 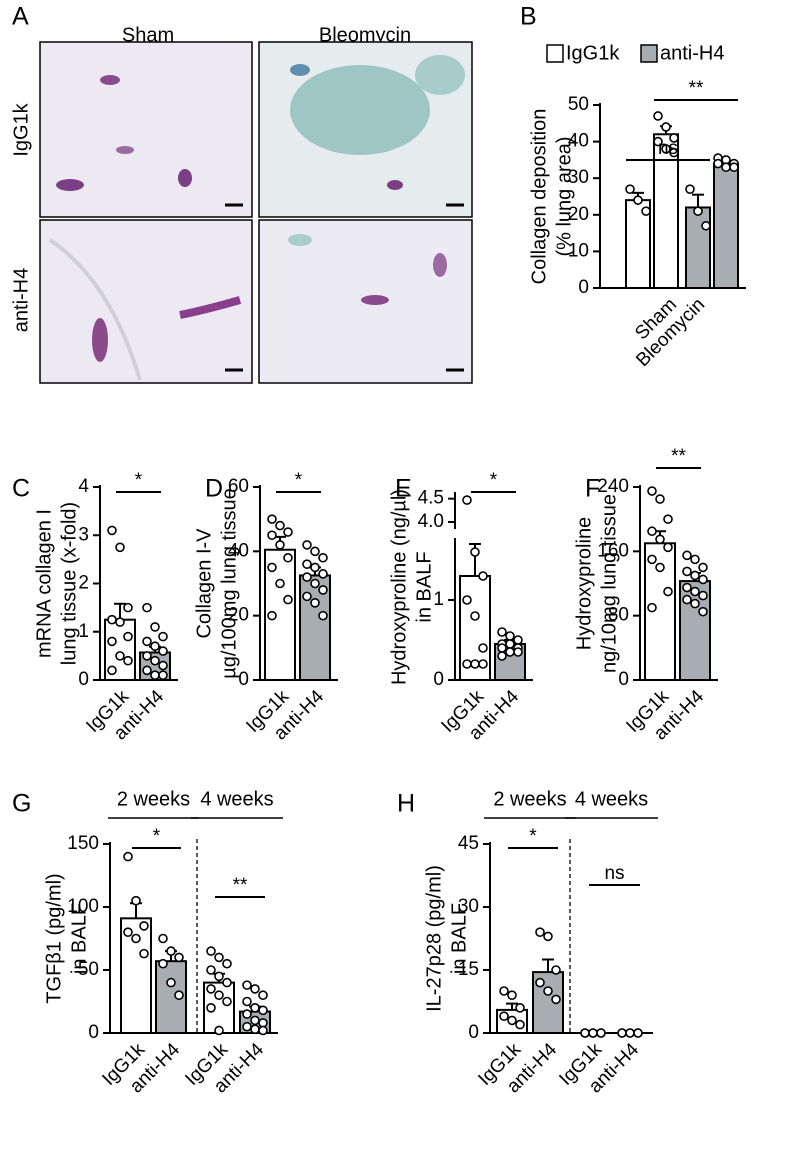 I want to click on y-axis-label: ng/10mg lung tissue, so click(x=609, y=583).